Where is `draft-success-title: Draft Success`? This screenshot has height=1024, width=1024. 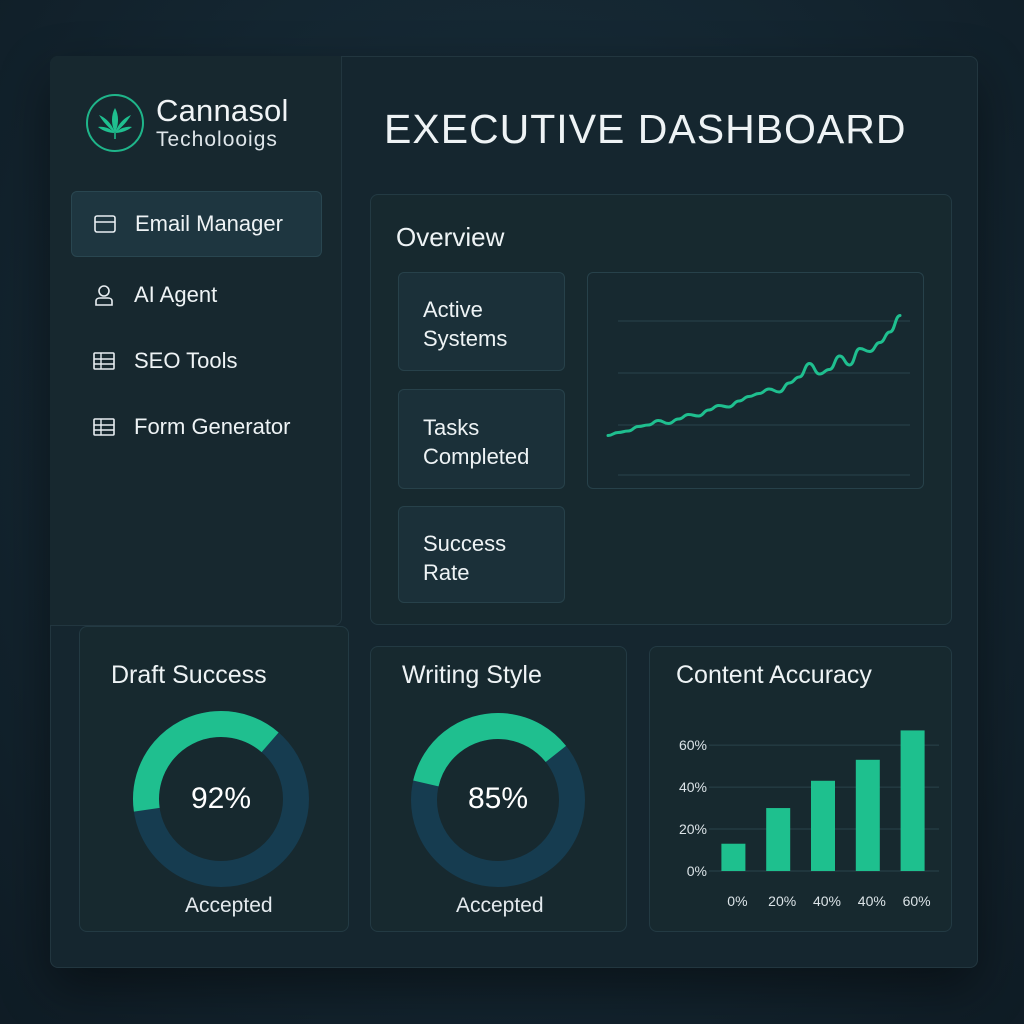
draft-success-title: Draft Success is located at coordinates (189, 675).